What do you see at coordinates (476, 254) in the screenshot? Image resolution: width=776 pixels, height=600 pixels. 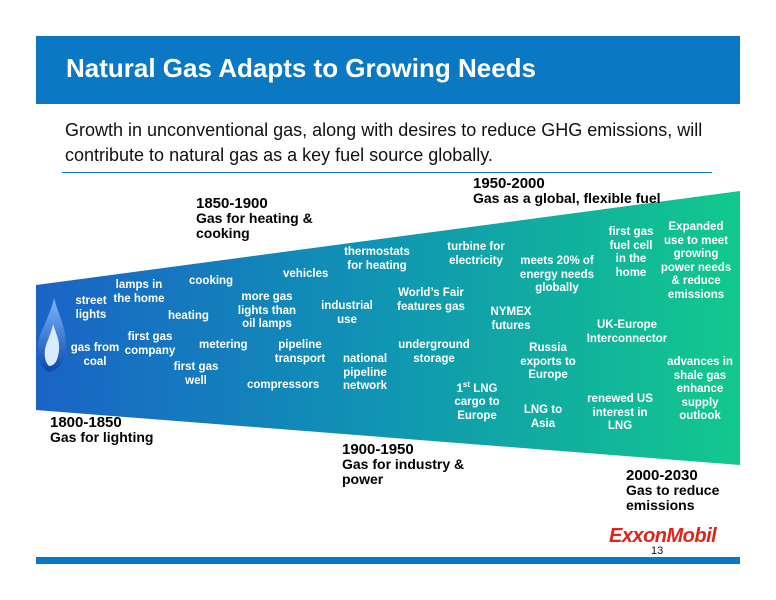 I see `milestone-turbine: turbine for electricity` at bounding box center [476, 254].